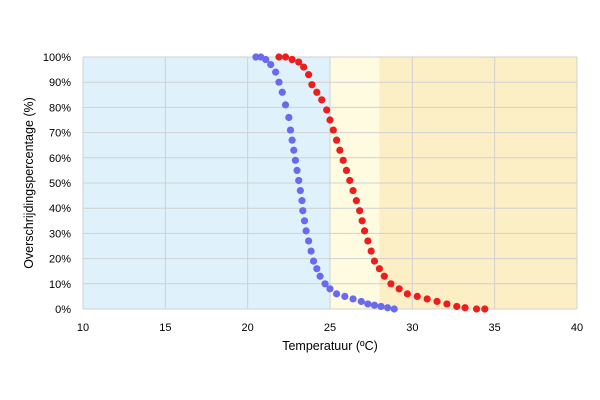 The image size is (600, 400). Describe the element at coordinates (60, 108) in the screenshot. I see `y-tick-label: 80%` at that location.